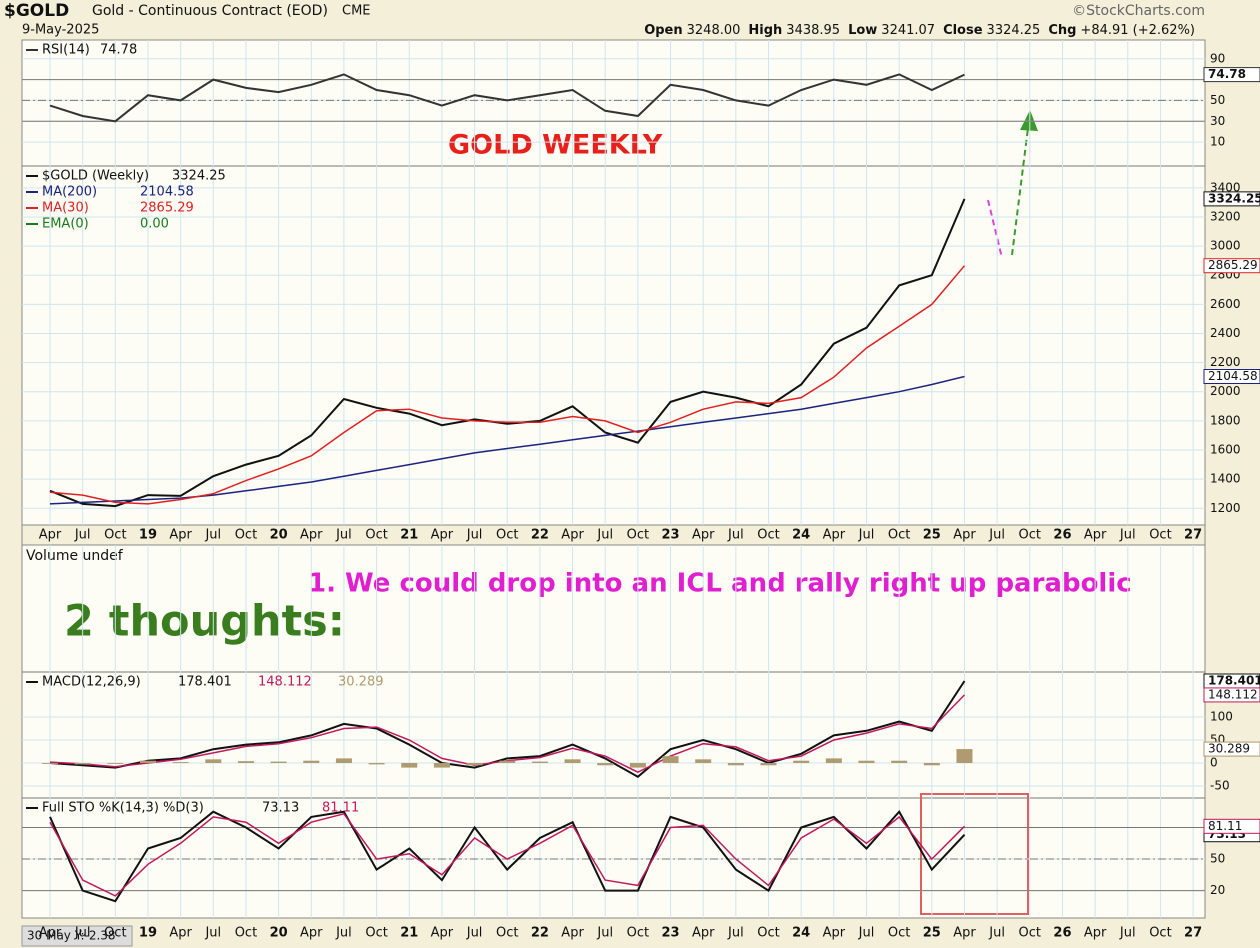 Image resolution: width=1260 pixels, height=948 pixels. I want to click on x-tick-label: 22, so click(540, 535).